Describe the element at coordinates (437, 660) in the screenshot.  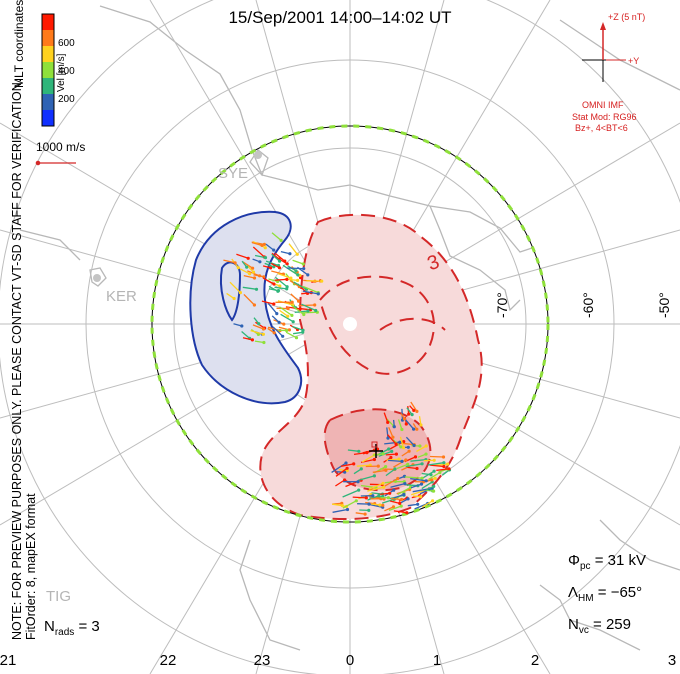
I see `mlt-label-1: 1` at that location.